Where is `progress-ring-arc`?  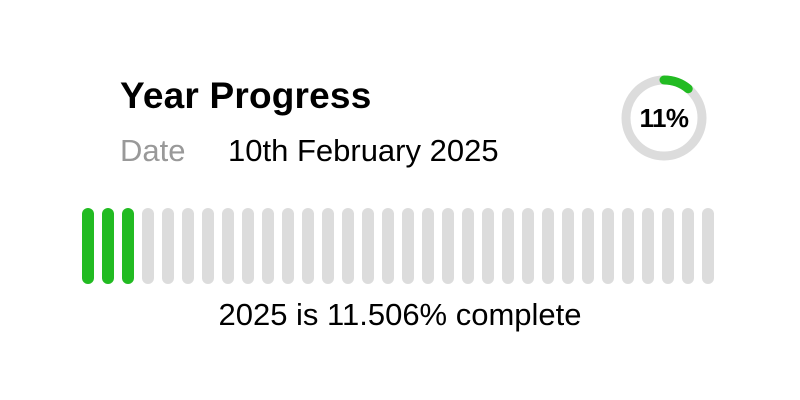 progress-ring-arc is located at coordinates (664, 118).